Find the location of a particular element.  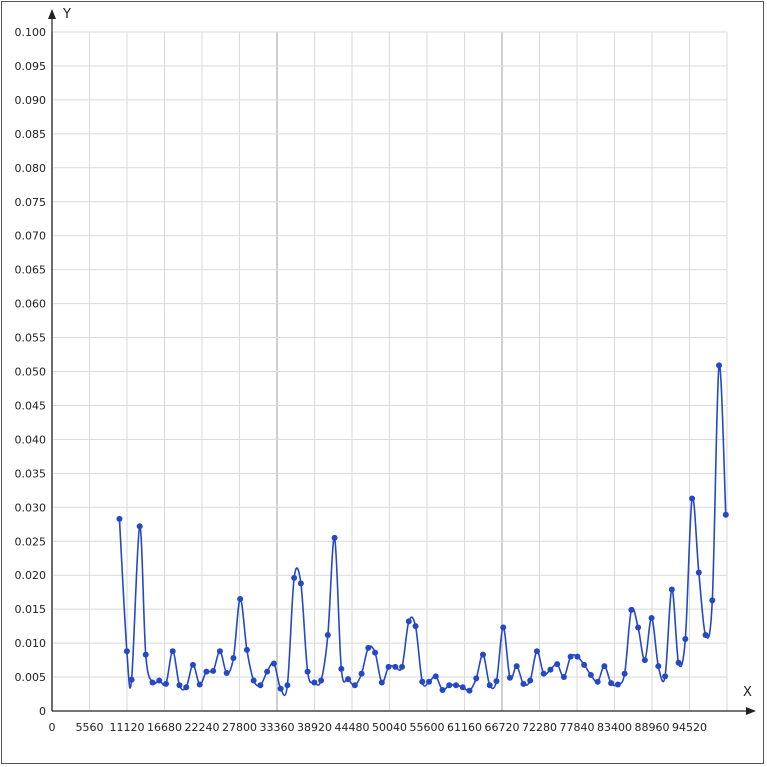

y-tick-label: 0.095 is located at coordinates (31, 66).